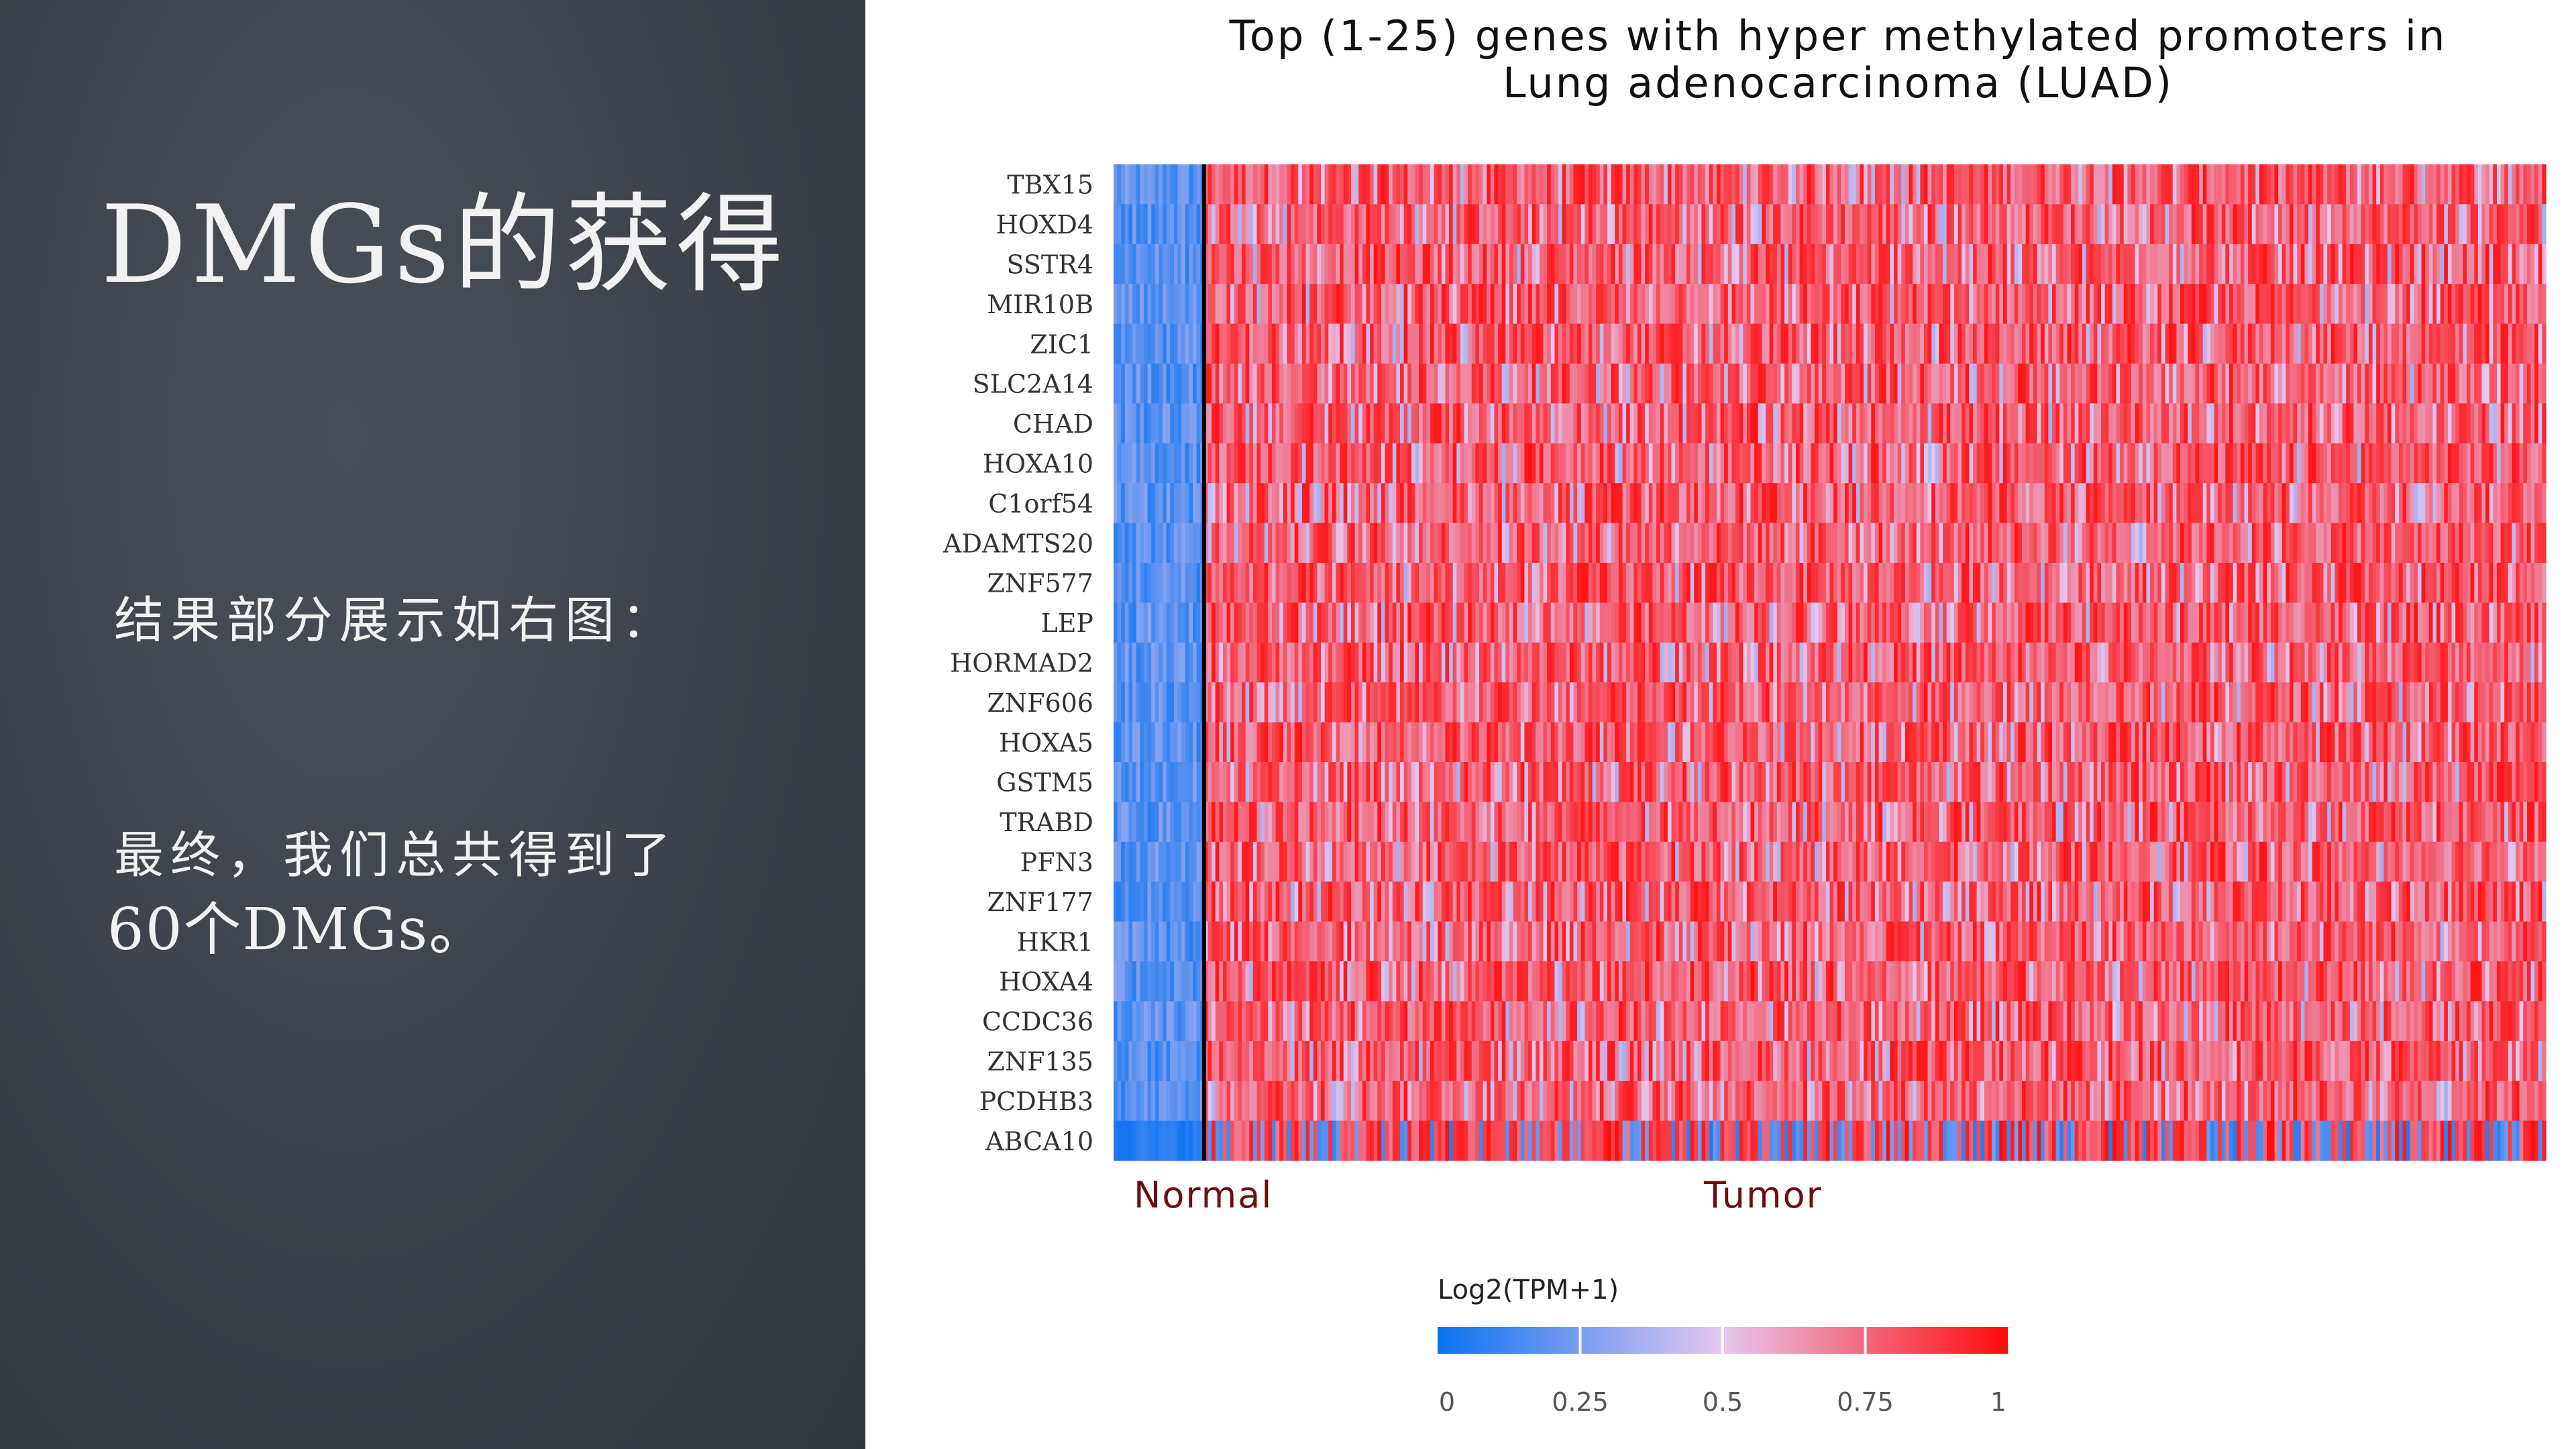 Image resolution: width=2576 pixels, height=1449 pixels. I want to click on gene-label-hoxa5: HOXA5, so click(1046, 742).